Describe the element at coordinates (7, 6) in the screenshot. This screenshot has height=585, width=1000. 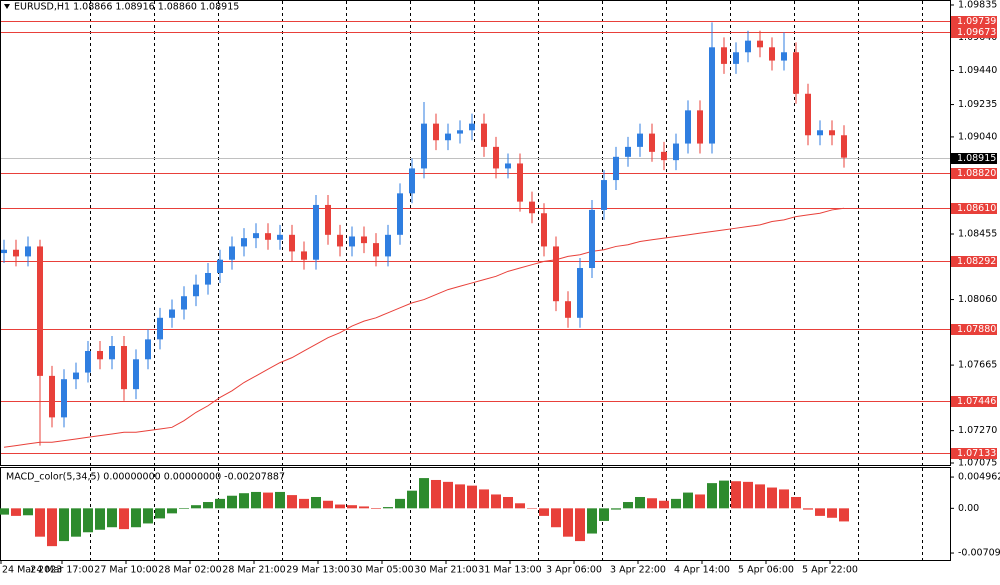
I see `symbol-menu-icon` at that location.